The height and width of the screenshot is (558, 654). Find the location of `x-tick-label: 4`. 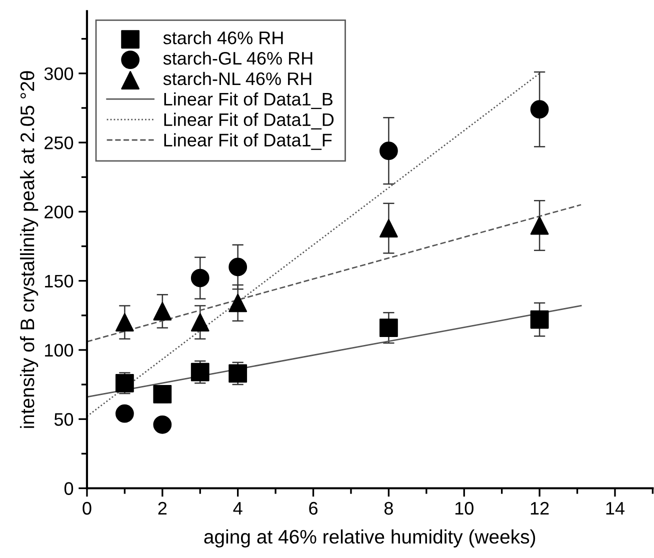

x-tick-label: 4 is located at coordinates (237, 508).